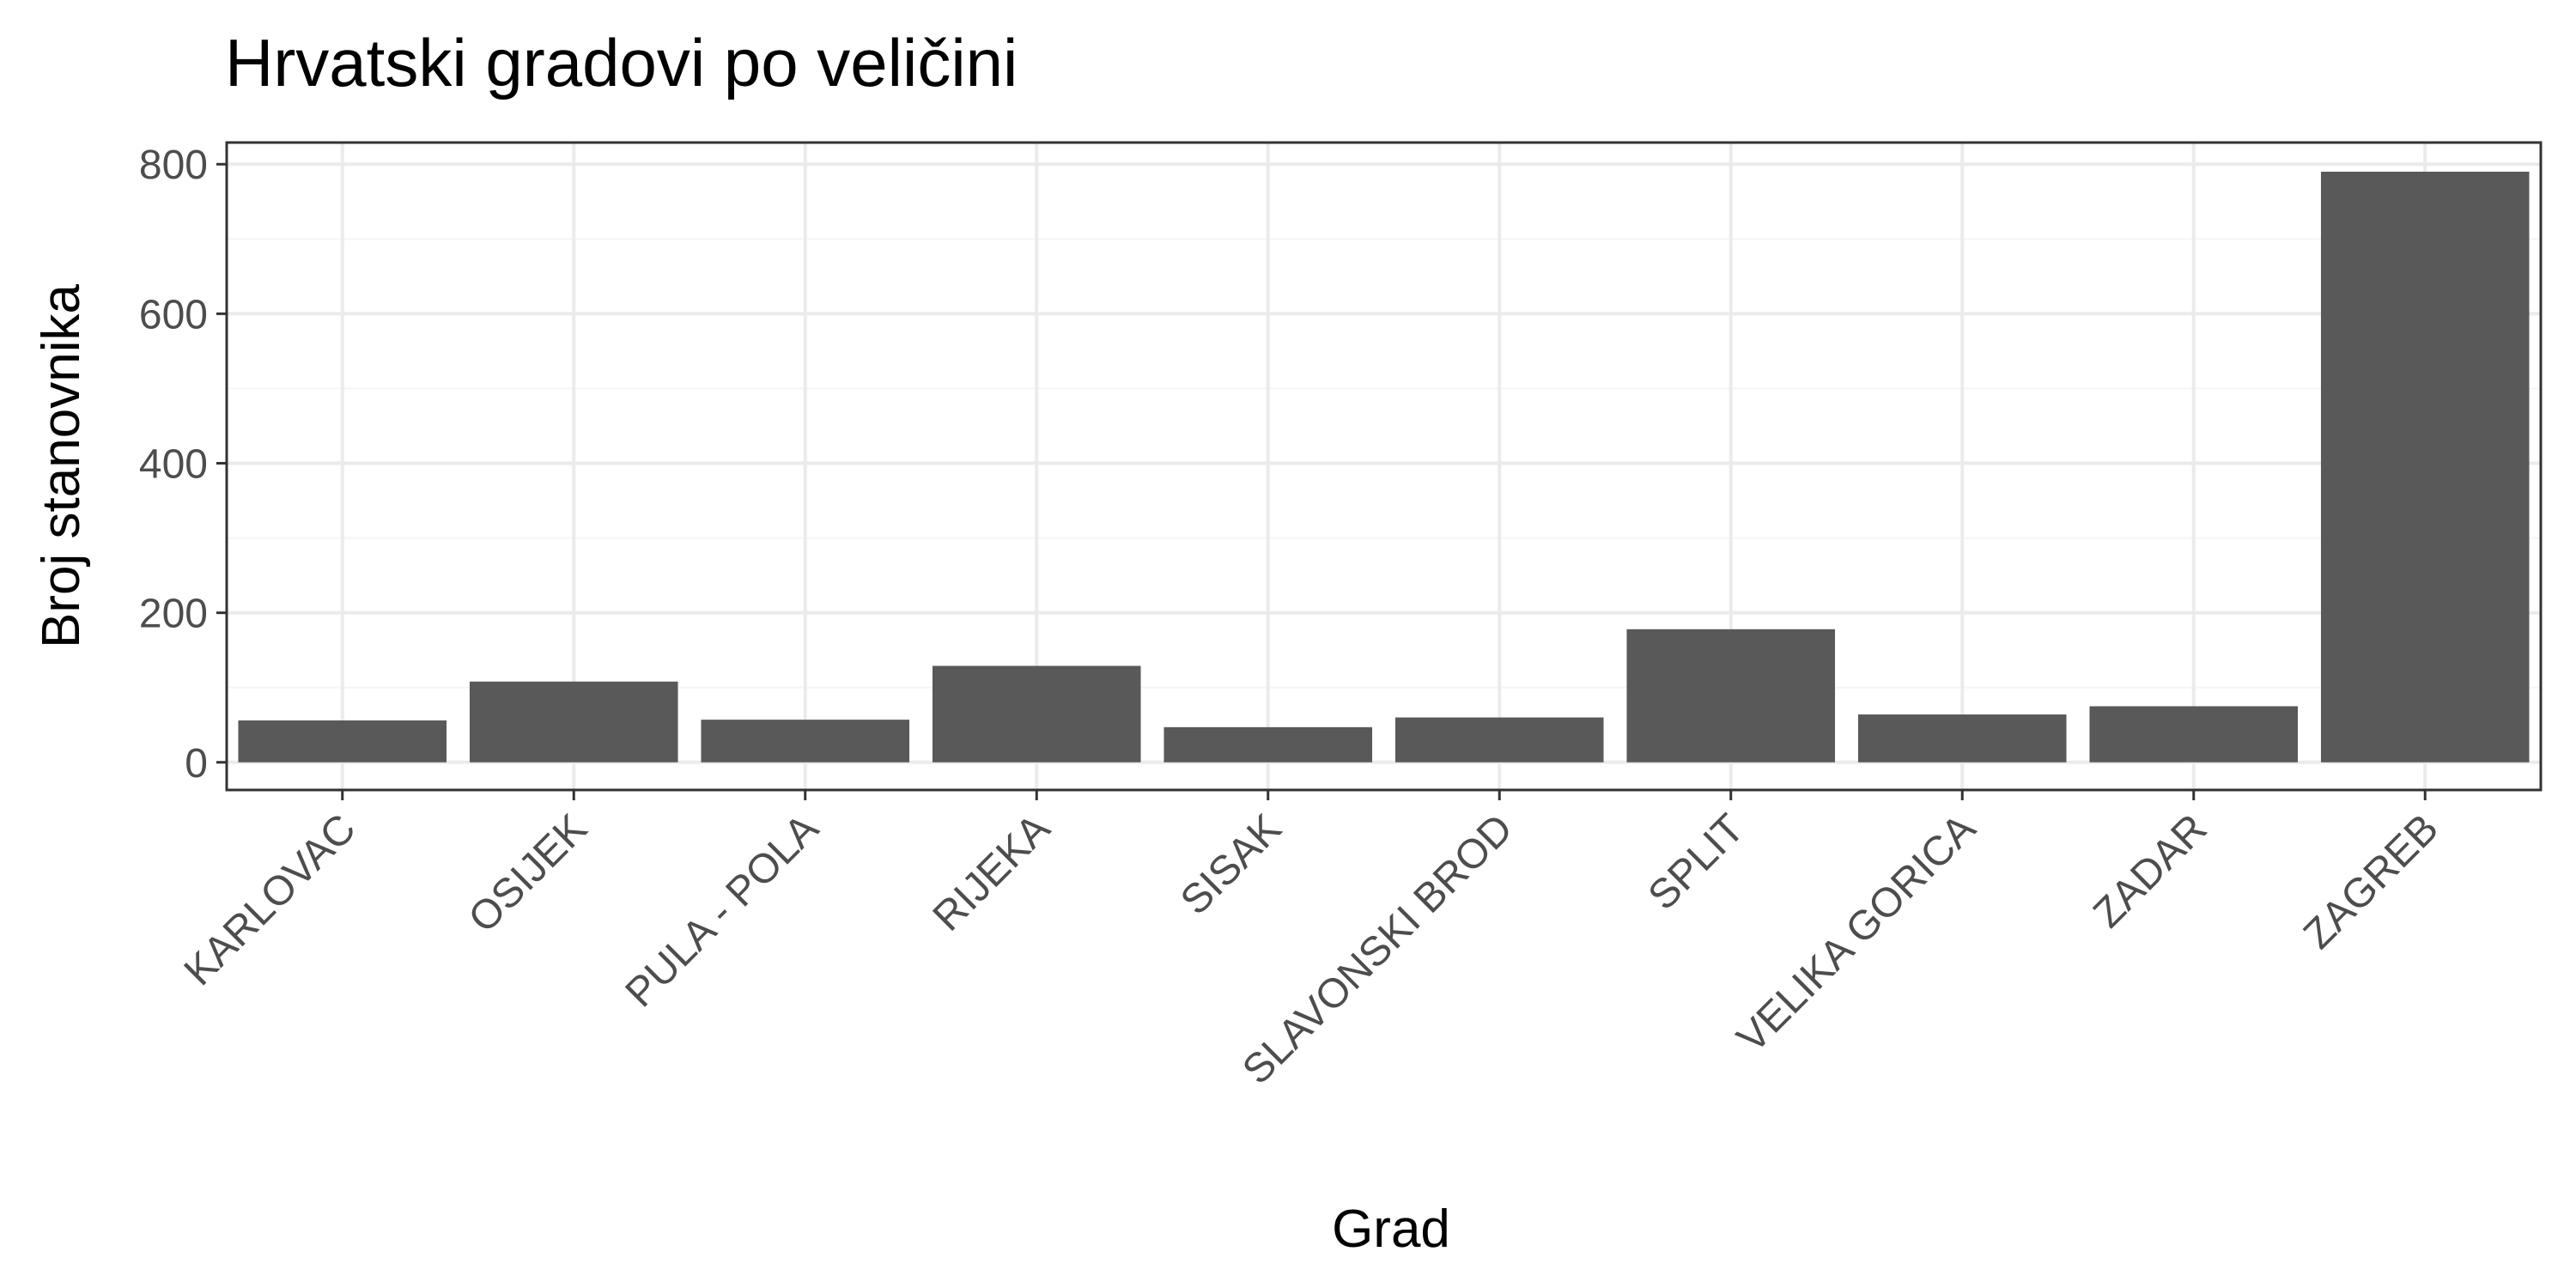  Describe the element at coordinates (174, 314) in the screenshot. I see `y-tick-label: 600` at that location.